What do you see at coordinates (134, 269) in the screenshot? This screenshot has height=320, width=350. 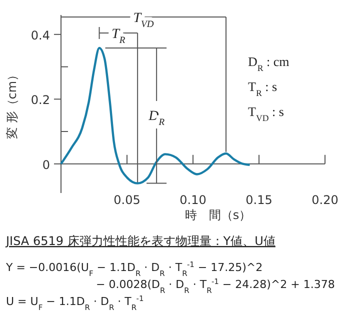 I see `text: Y = −0.0016(U$_{F}$ − 1.1D$_{R}$ · D$_{R}$ · T$_{R}$$^{-1}$ − 17.25)^2` at bounding box center [134, 269].